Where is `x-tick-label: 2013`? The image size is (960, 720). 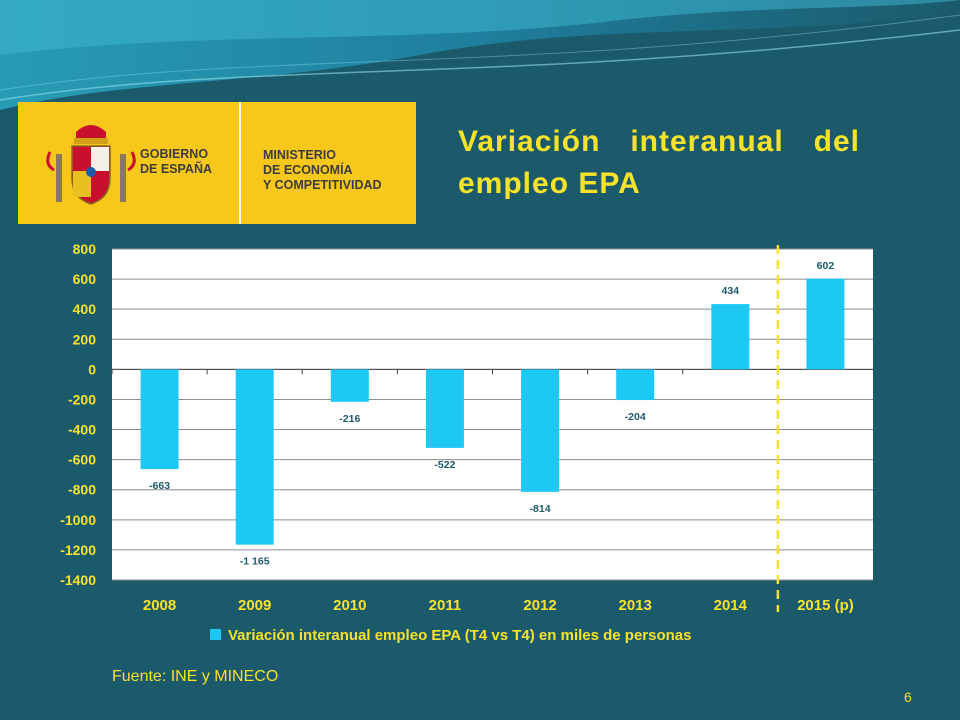 x-tick-label: 2013 is located at coordinates (635, 605).